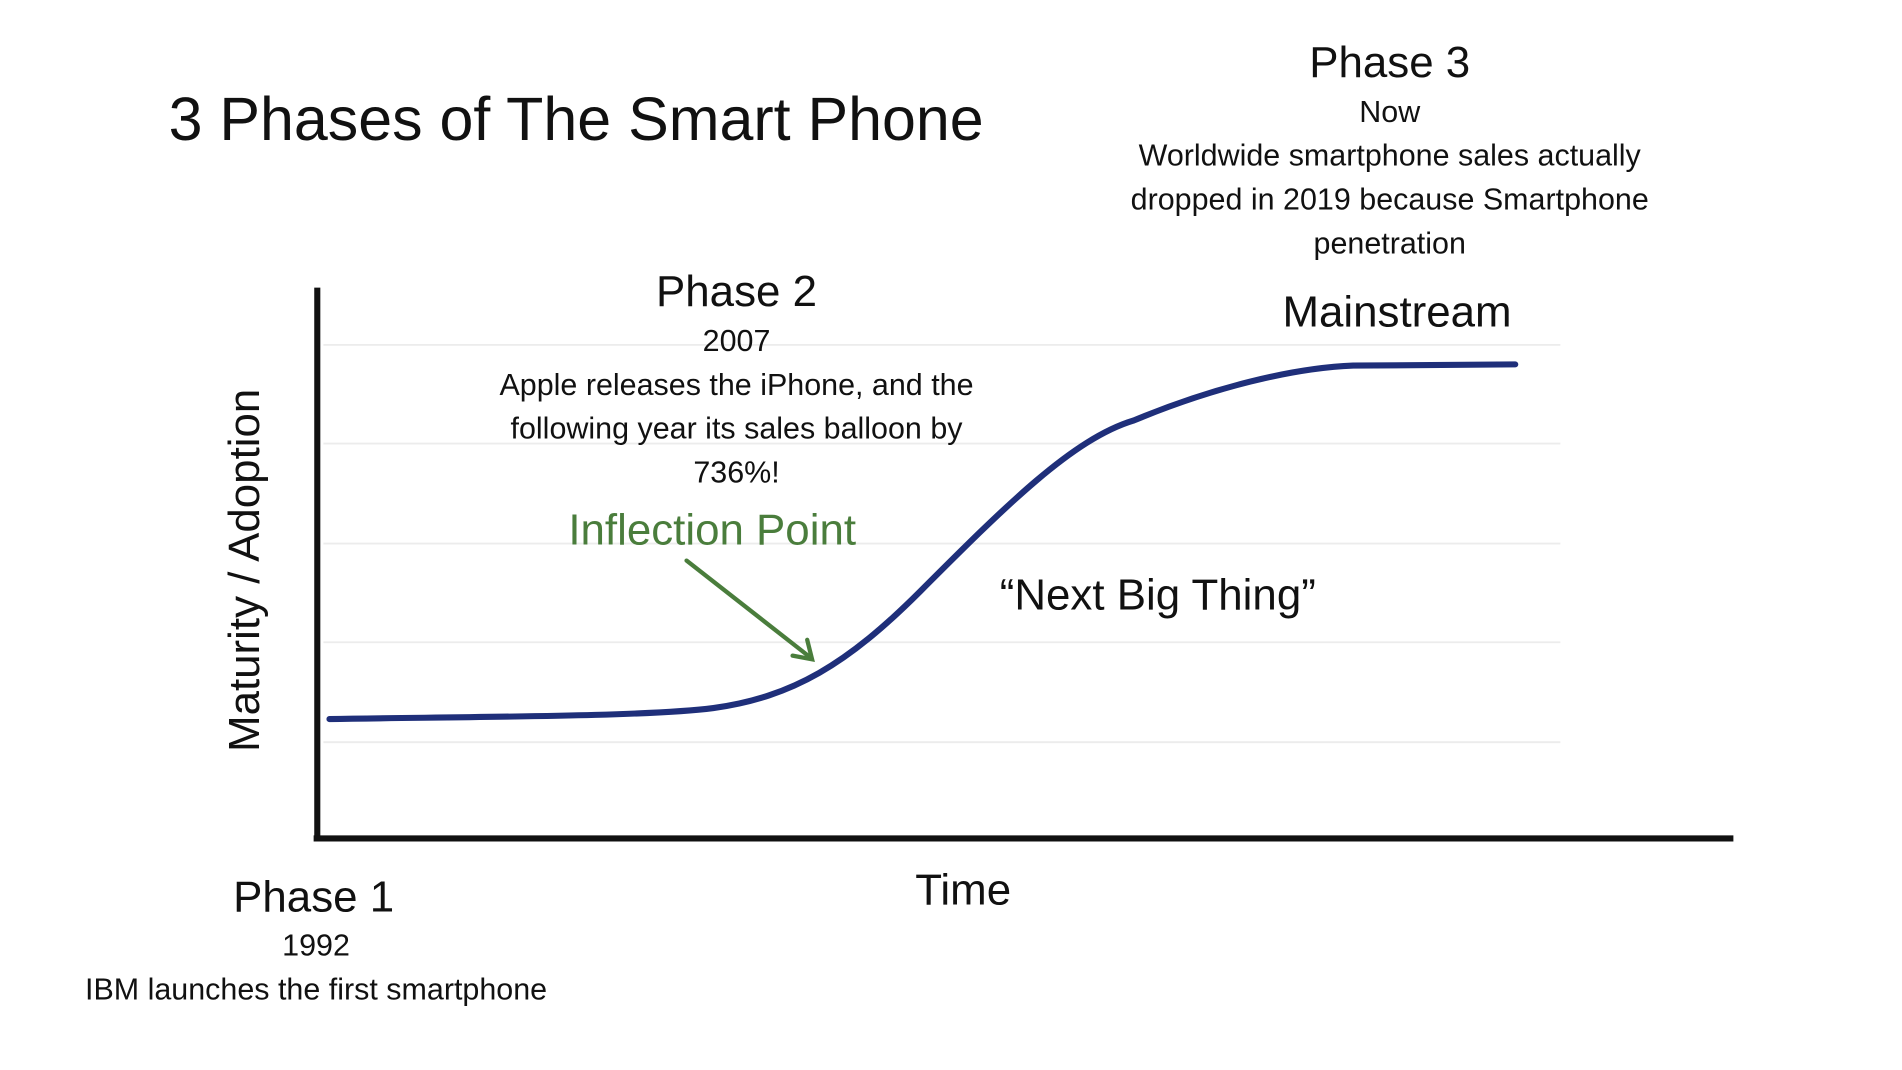 The height and width of the screenshot is (1070, 1902). I want to click on next-big-thing-label: “Next Big Thing”, so click(1158, 594).